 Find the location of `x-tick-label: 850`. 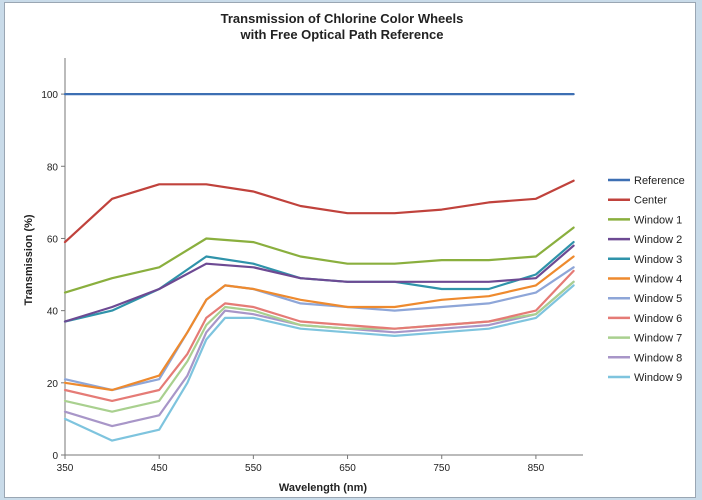

x-tick-label: 850 is located at coordinates (536, 468).